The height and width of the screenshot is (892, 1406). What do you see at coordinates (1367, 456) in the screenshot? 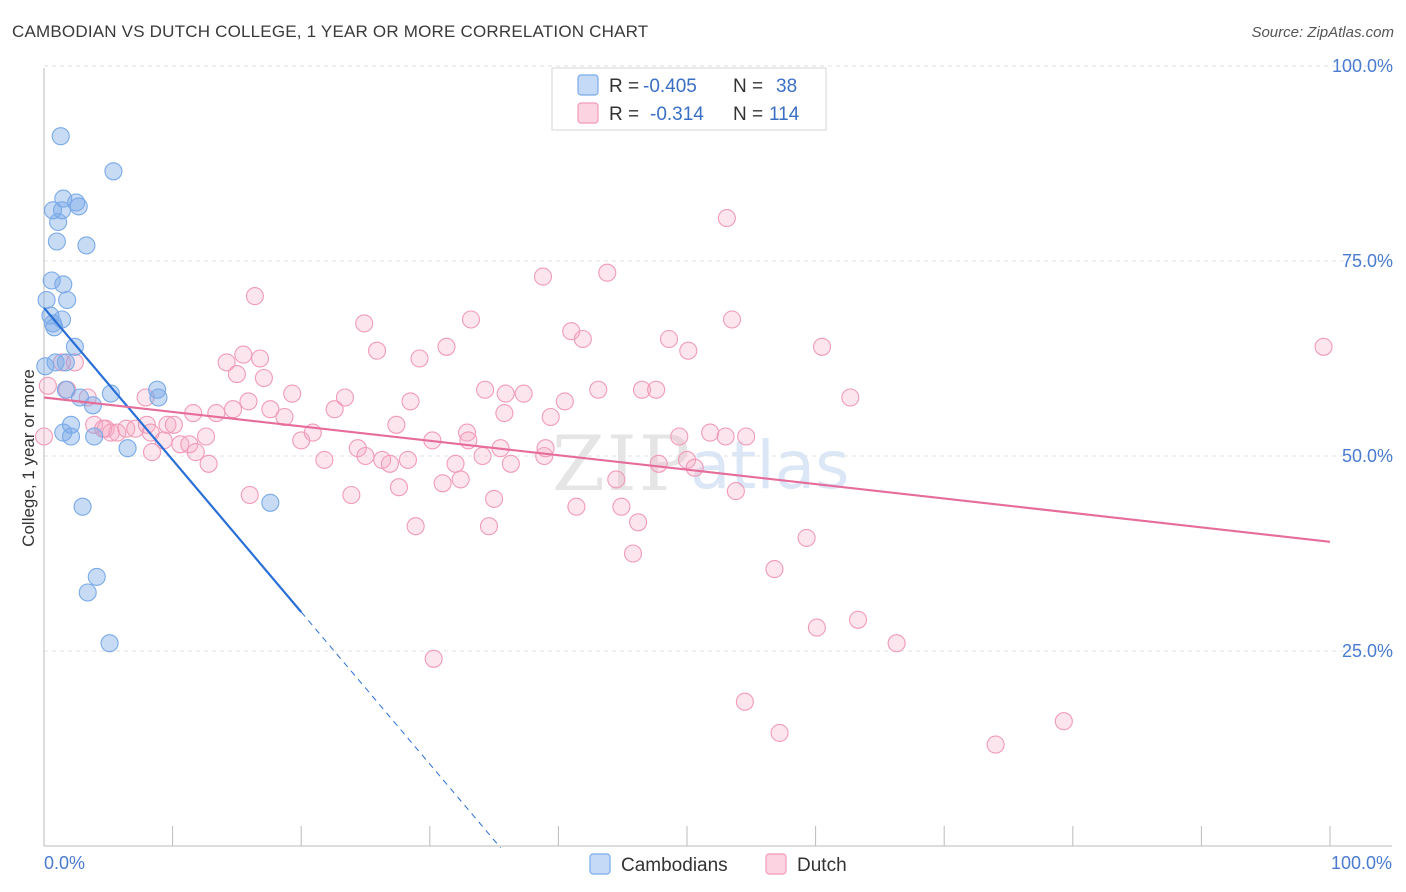
I see `y-tick-label-50: 50.0%` at bounding box center [1367, 456].